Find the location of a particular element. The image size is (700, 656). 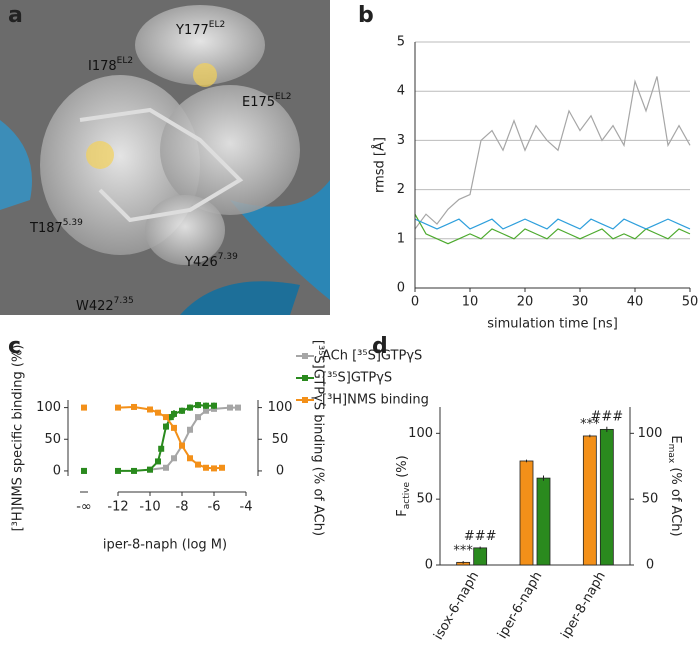

residue-label-sup: 7.35 is located at coordinates (124, 301).